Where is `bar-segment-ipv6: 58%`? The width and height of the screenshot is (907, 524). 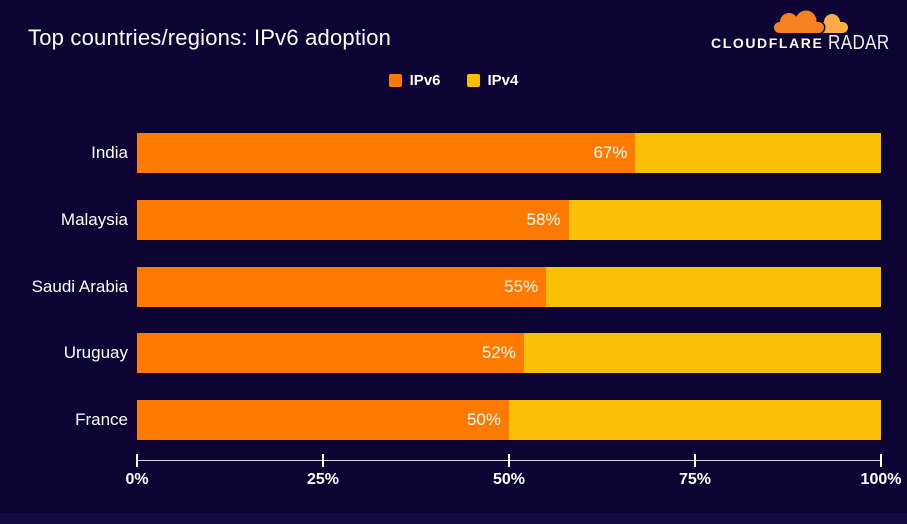
bar-segment-ipv6: 58% is located at coordinates (353, 219).